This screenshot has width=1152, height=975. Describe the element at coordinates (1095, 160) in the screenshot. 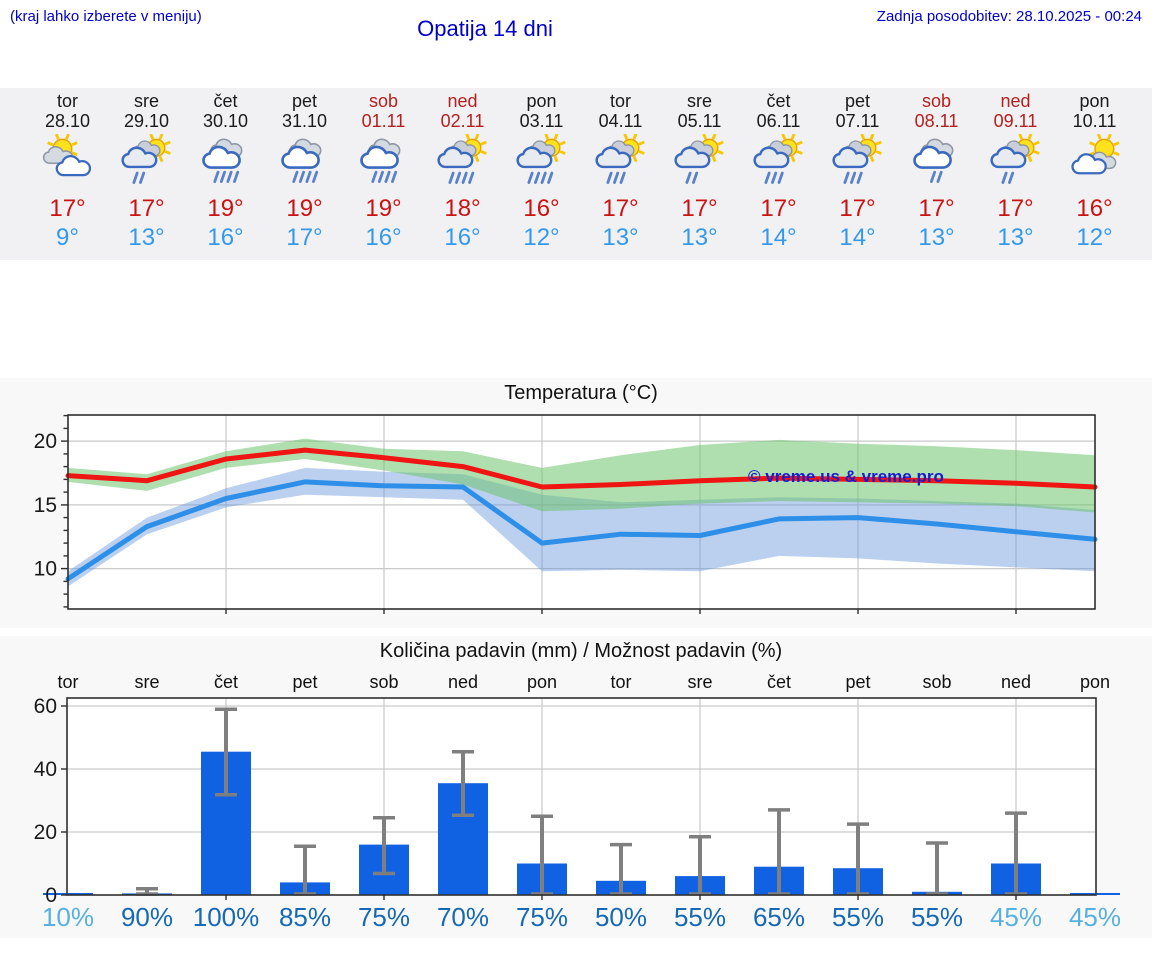

I see `cloud-sun-icon` at that location.